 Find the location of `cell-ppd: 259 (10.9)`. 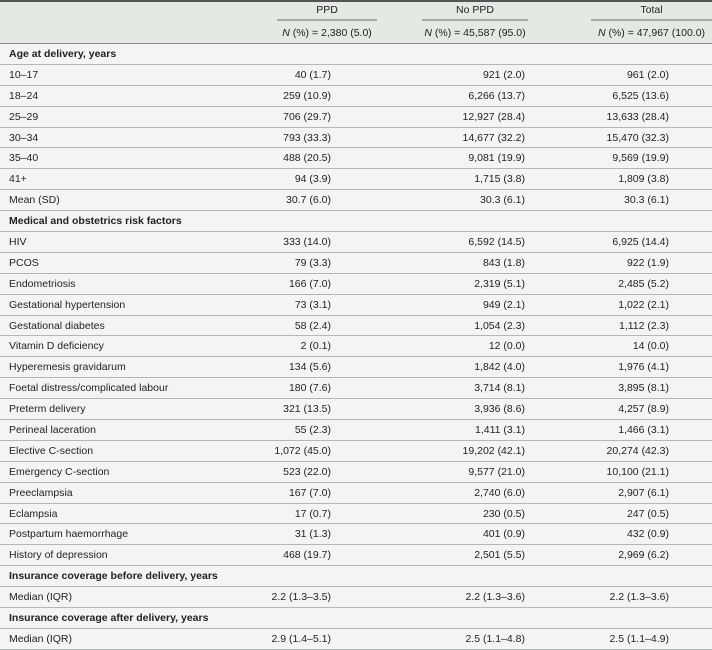

cell-ppd: 259 (10.9) is located at coordinates (311, 96).